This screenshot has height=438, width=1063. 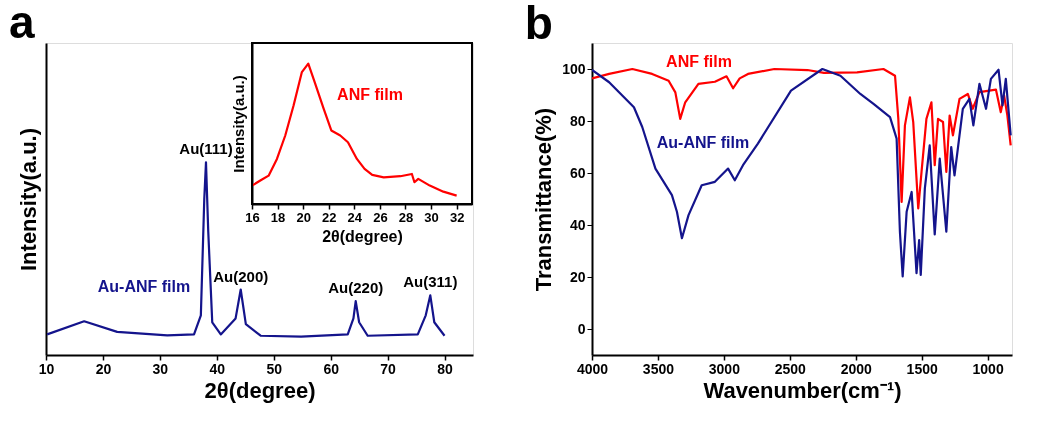 I want to click on x-tick-label: 2500, so click(x=790, y=368).